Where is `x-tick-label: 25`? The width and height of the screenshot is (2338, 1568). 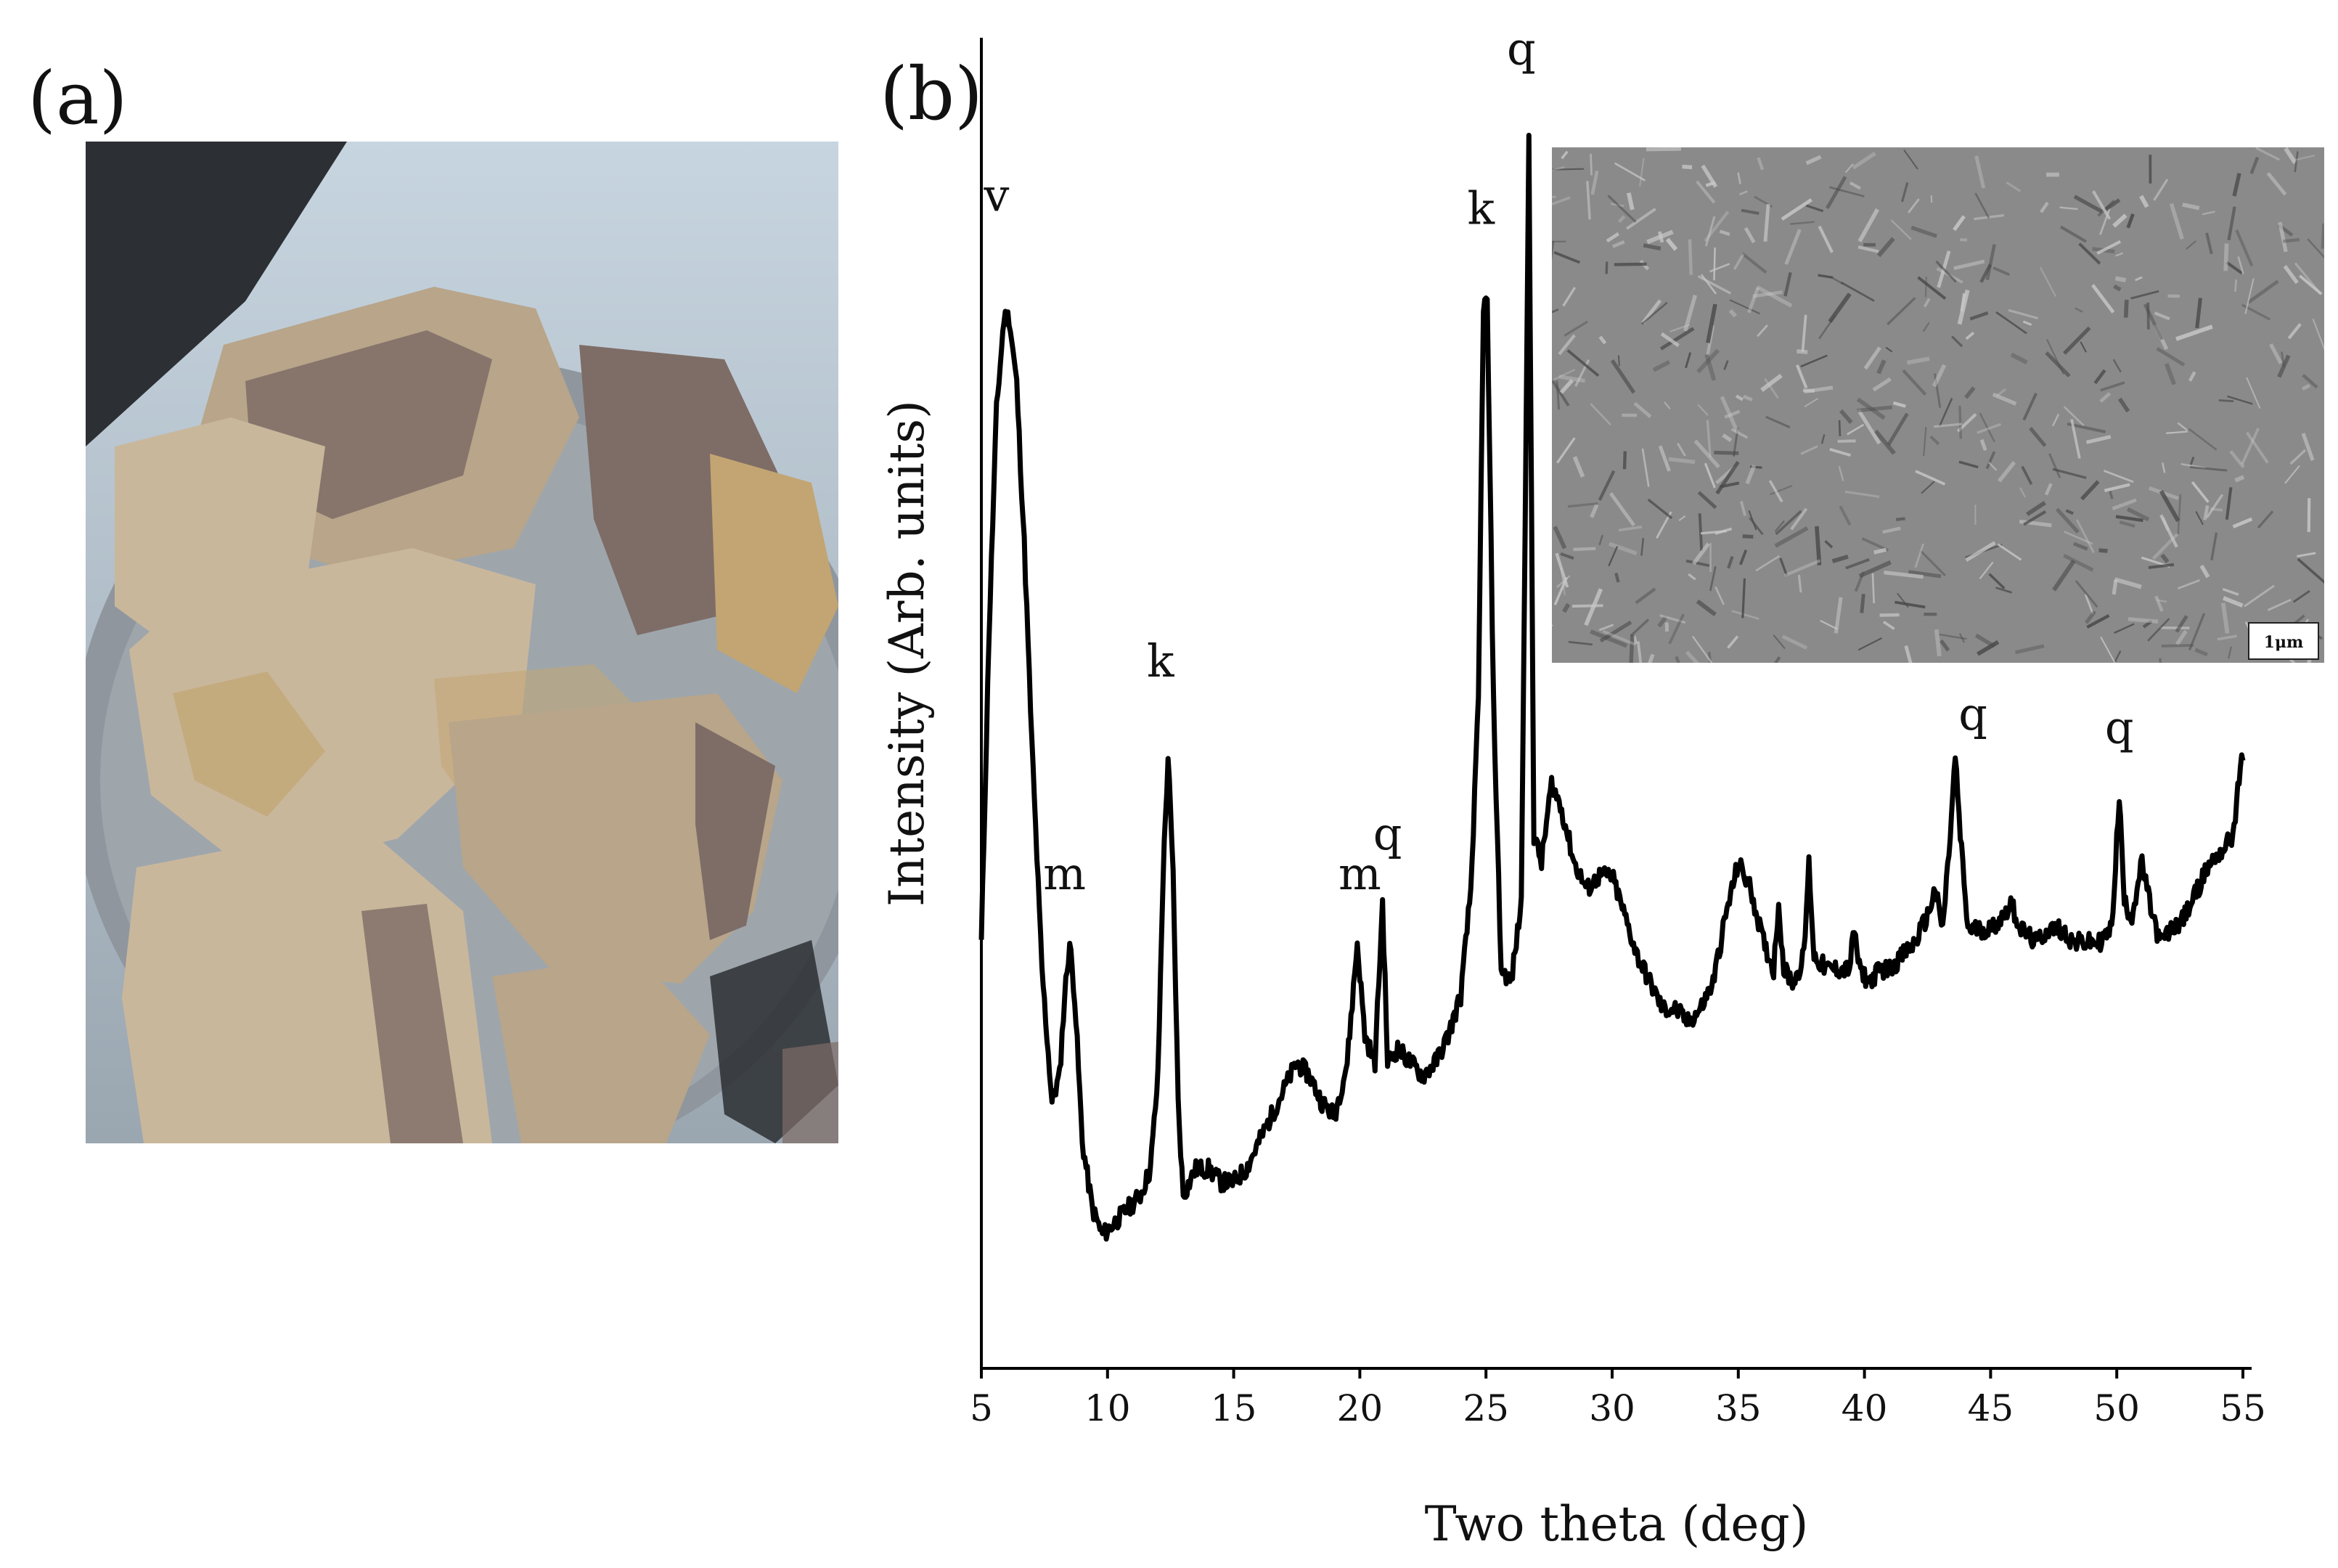 x-tick-label: 25 is located at coordinates (1486, 1408).